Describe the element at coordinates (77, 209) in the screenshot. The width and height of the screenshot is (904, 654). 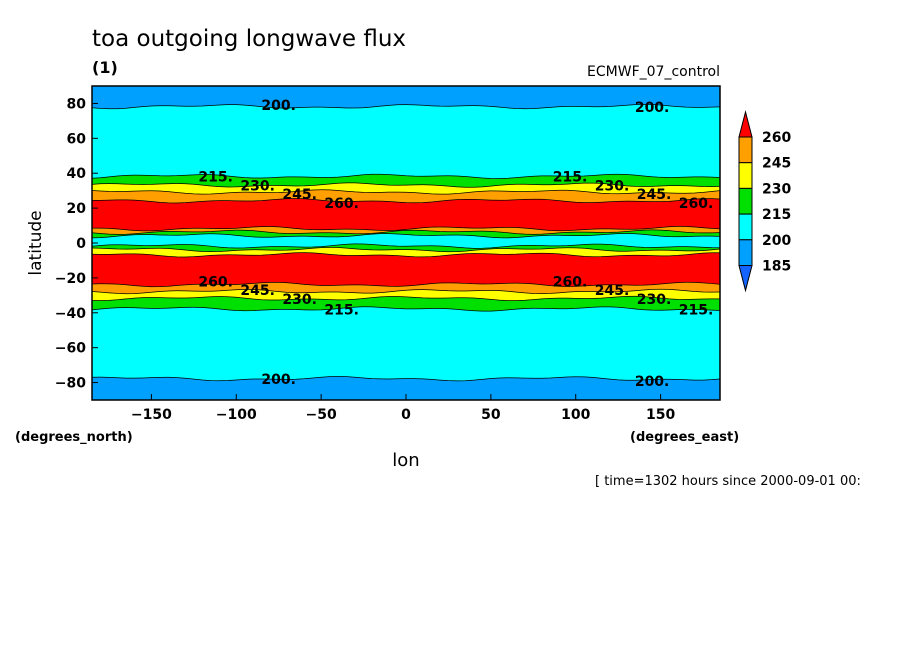
I see `y-tick-label: 20` at that location.